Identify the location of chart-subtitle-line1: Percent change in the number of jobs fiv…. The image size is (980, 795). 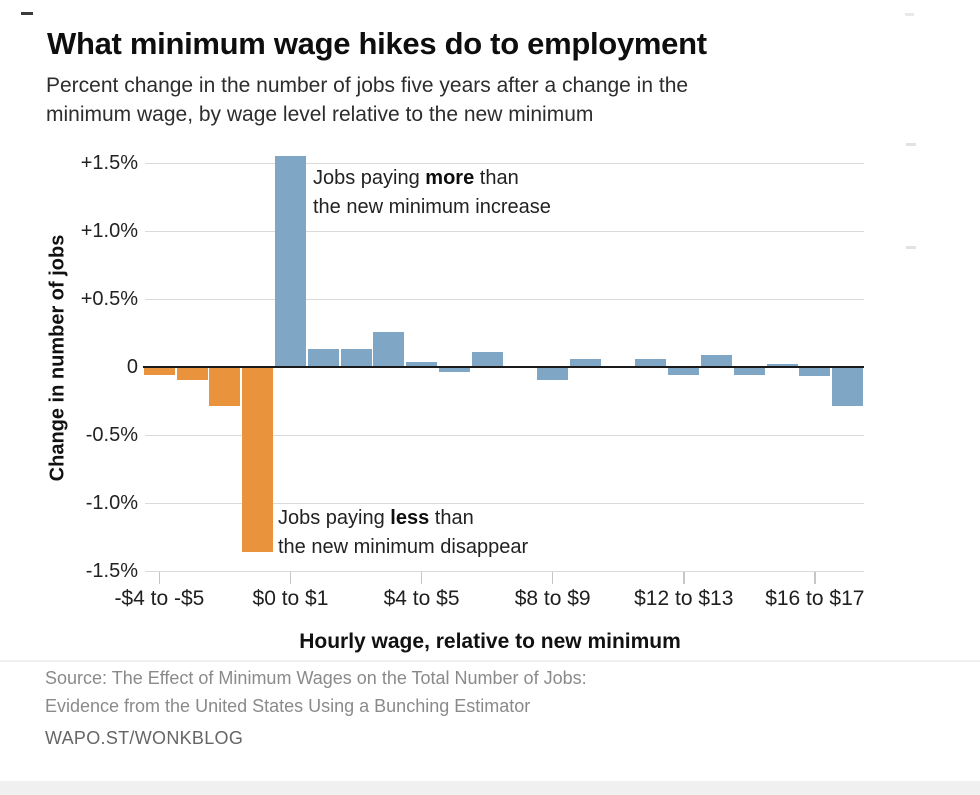
(367, 85).